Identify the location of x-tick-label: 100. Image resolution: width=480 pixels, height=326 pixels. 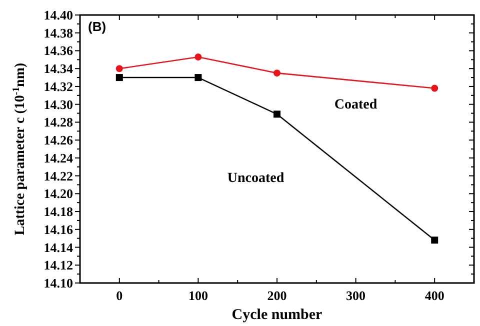
(198, 295).